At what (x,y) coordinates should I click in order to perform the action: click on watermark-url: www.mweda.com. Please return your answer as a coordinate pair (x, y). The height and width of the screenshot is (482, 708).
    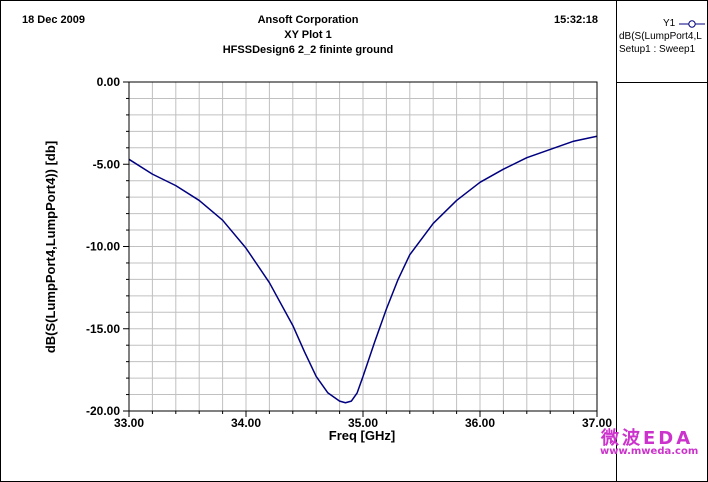
    Looking at the image, I should click on (649, 451).